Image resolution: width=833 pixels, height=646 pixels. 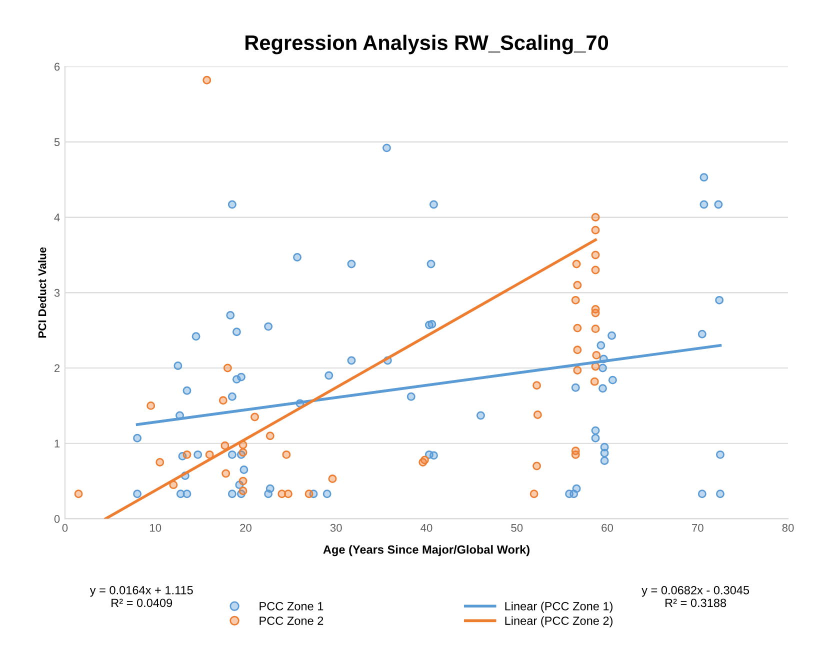 I want to click on legend-label: PCC Zone 1, so click(x=292, y=606).